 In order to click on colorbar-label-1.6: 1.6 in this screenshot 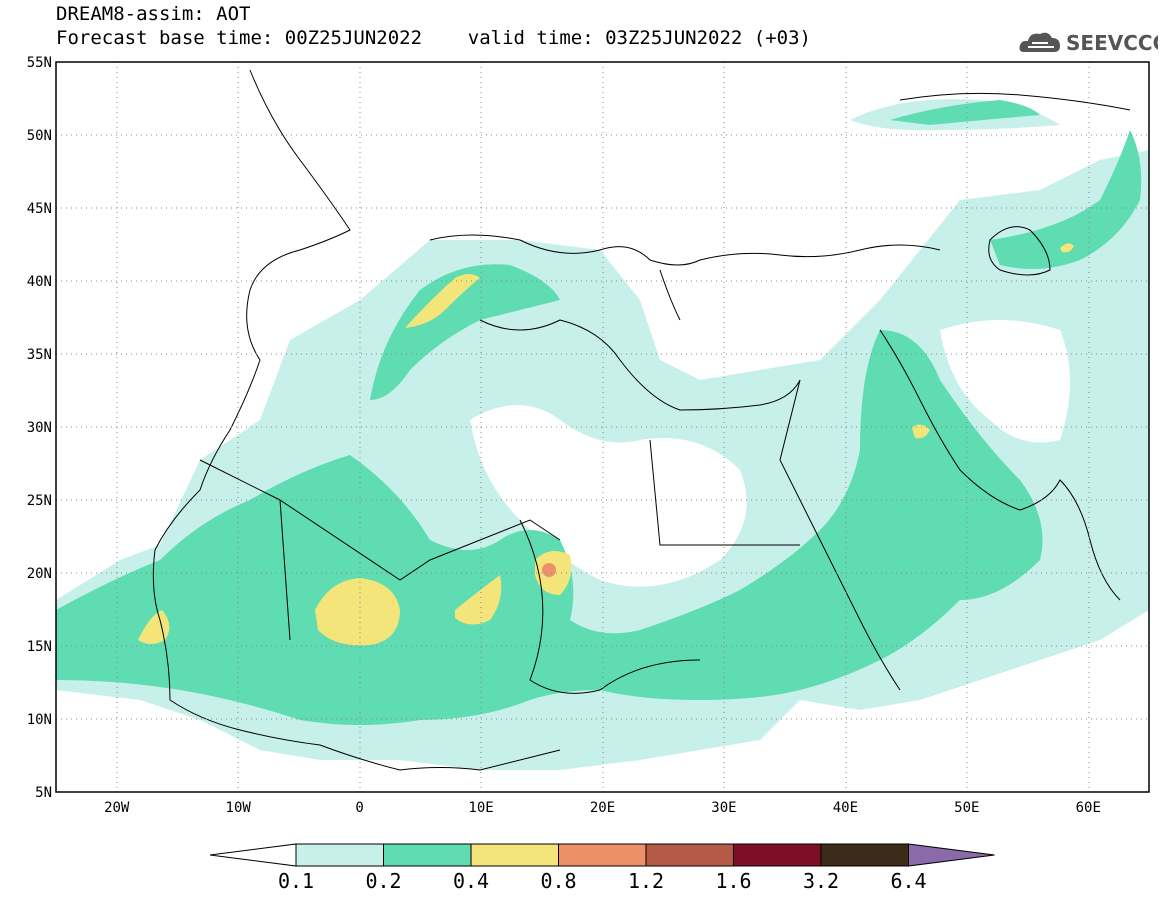, I will do `click(733, 881)`.